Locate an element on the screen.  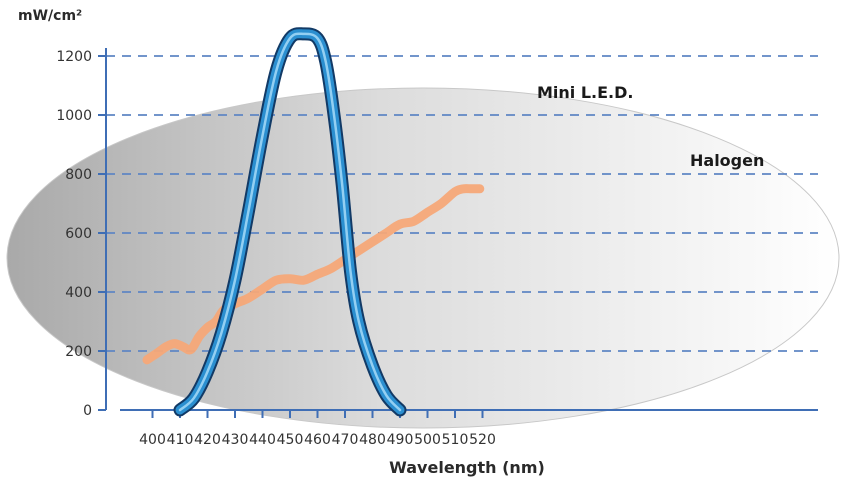
x-tick-label: 420 is located at coordinates (207, 440).